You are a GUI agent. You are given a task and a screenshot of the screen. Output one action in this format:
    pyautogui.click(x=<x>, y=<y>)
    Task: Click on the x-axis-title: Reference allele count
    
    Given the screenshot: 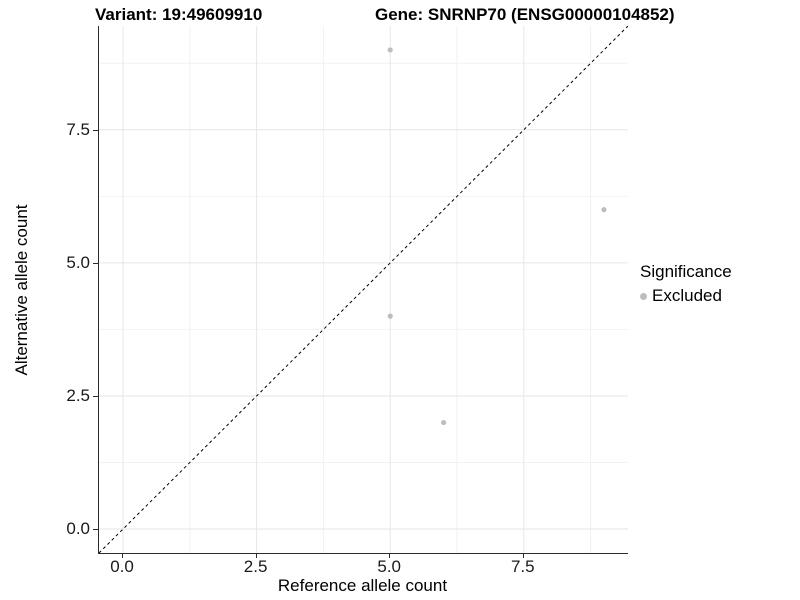 What is the action you would take?
    pyautogui.click(x=362, y=585)
    